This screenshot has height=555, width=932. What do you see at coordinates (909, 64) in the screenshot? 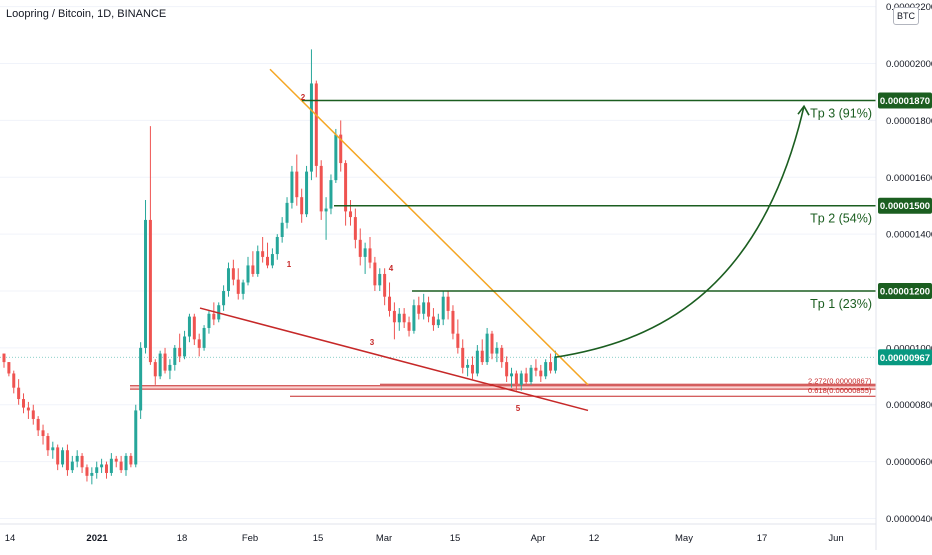
I see `y-tick-label: 0.00002000` at bounding box center [909, 64].